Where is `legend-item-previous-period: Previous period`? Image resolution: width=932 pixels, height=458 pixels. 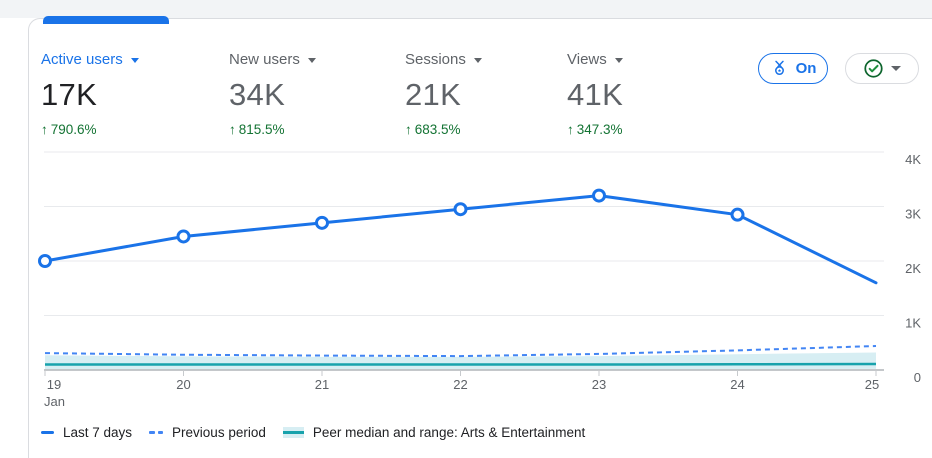 legend-item-previous-period: Previous period is located at coordinates (207, 432).